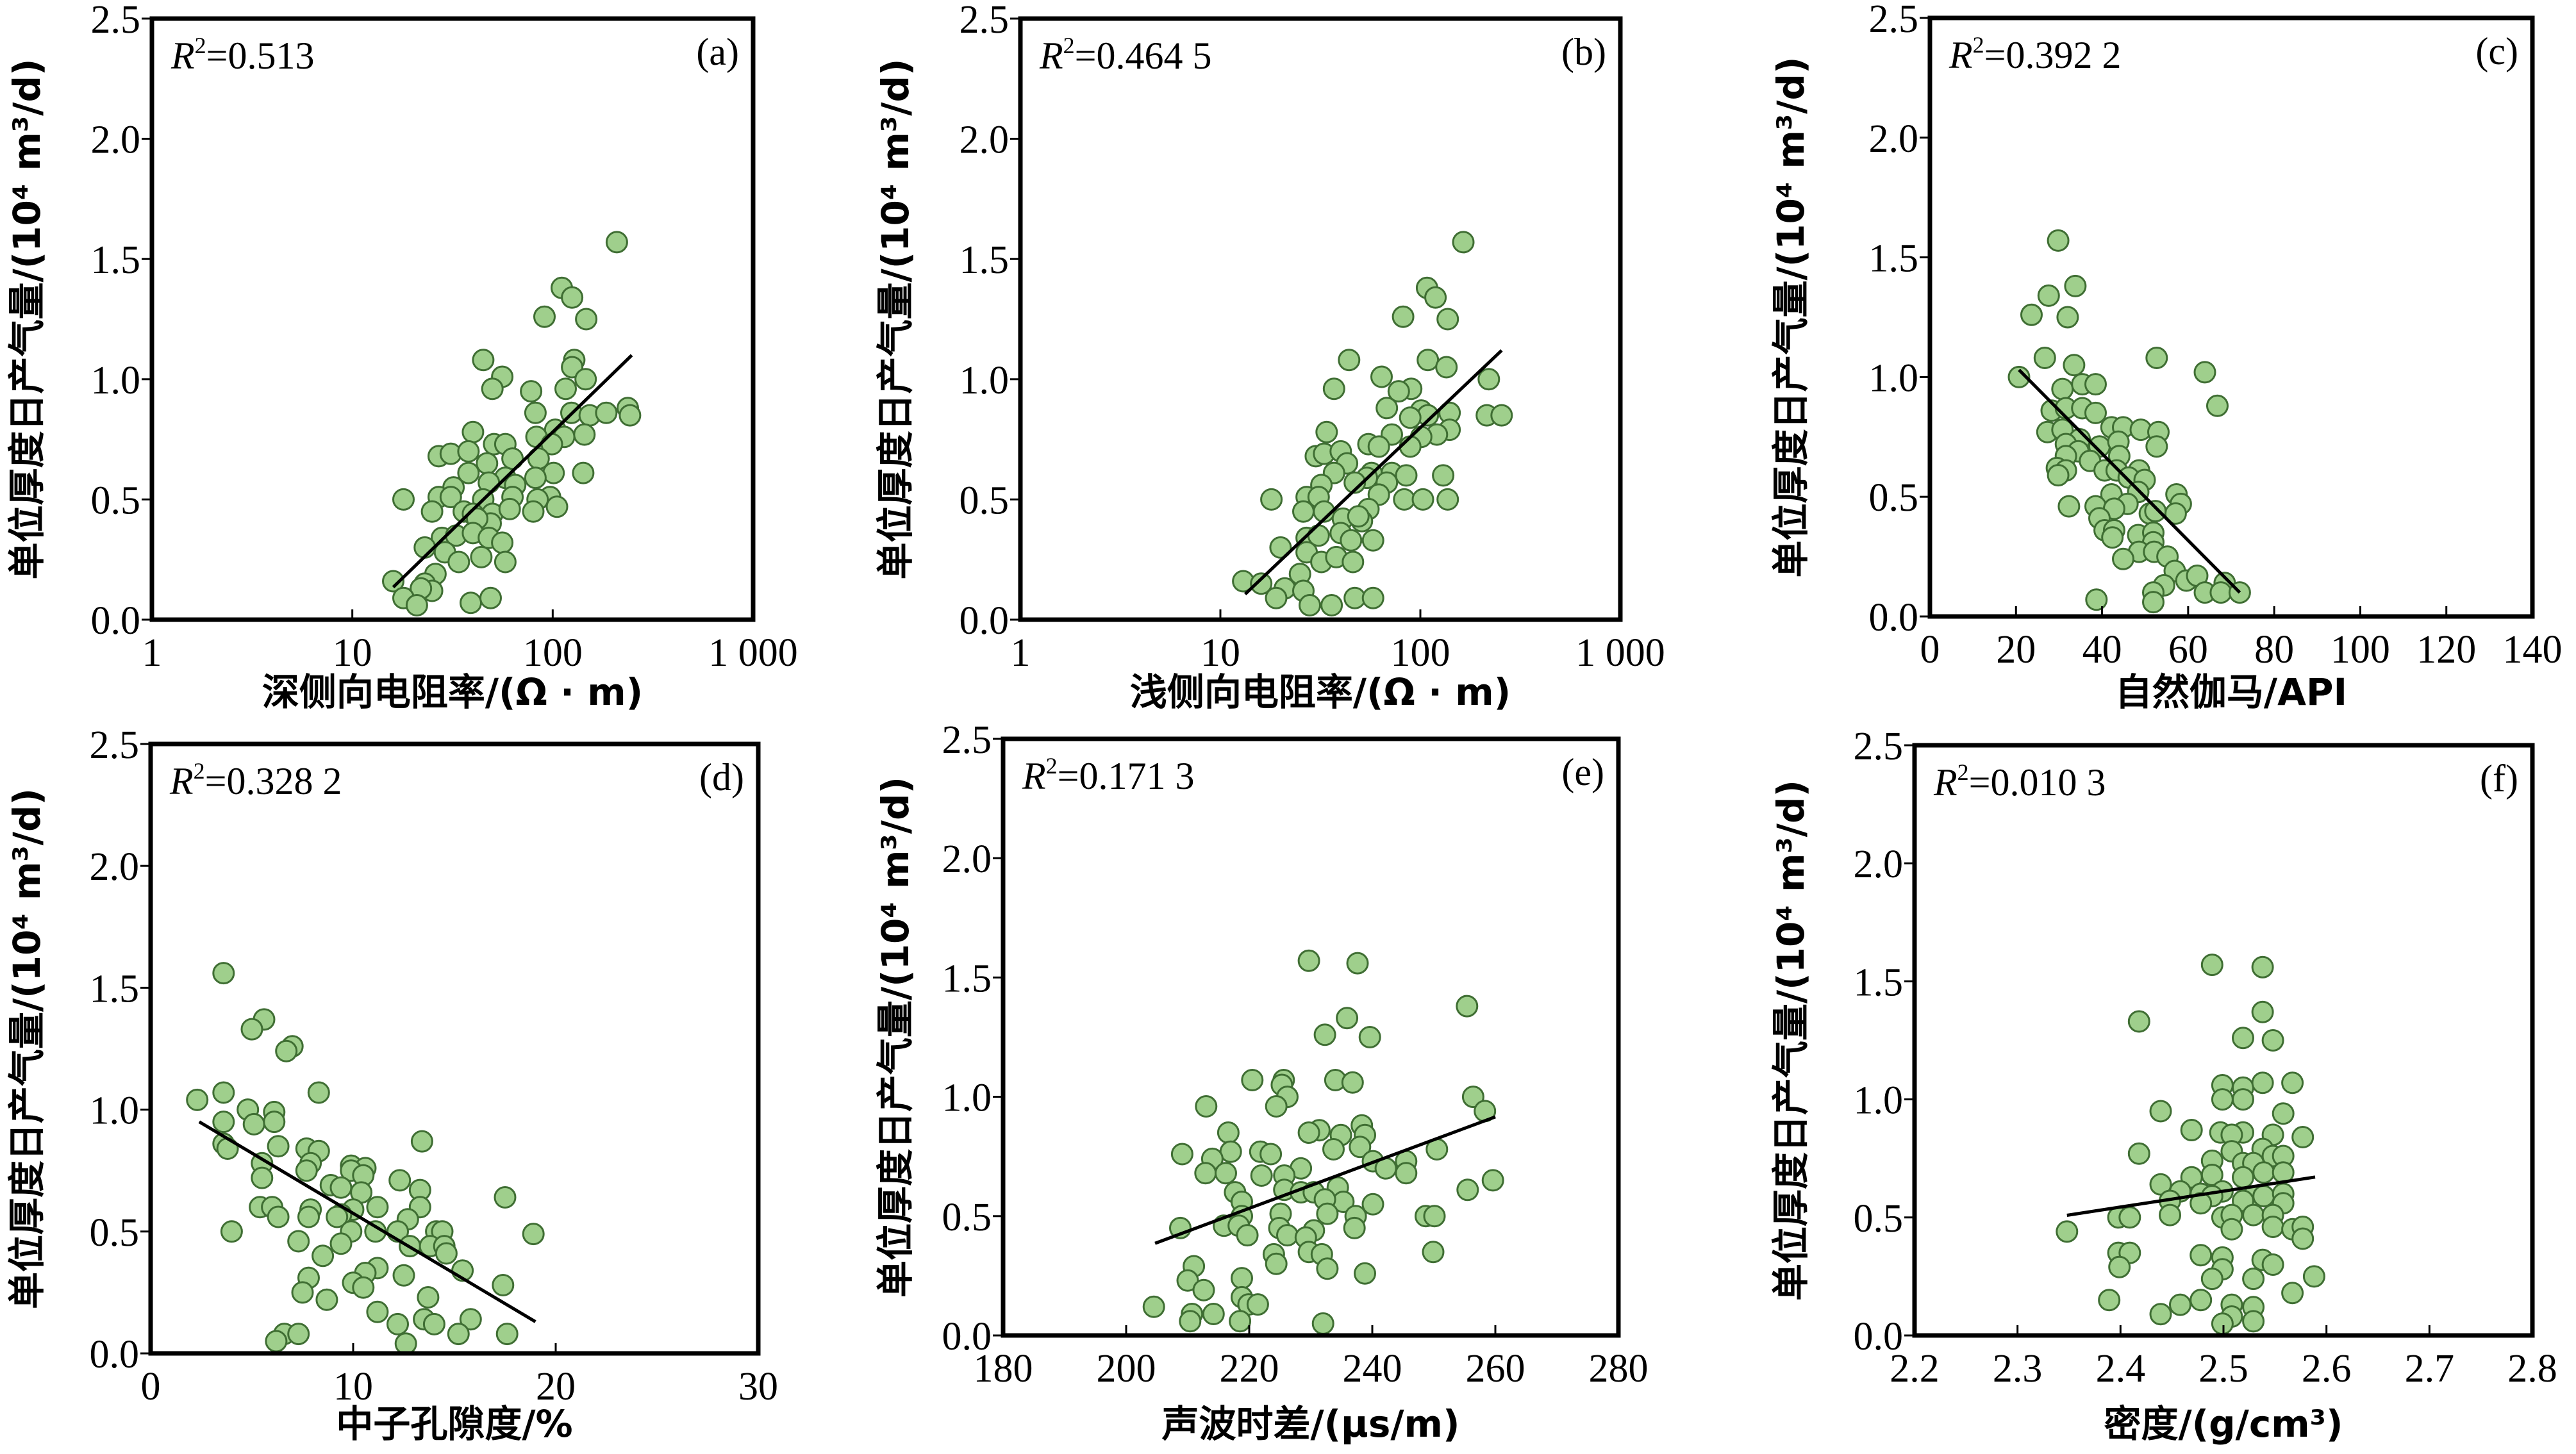  Describe the element at coordinates (453, 692) in the screenshot. I see `x-axis-title: 深侧向电阻率/(Ω · m)` at that location.